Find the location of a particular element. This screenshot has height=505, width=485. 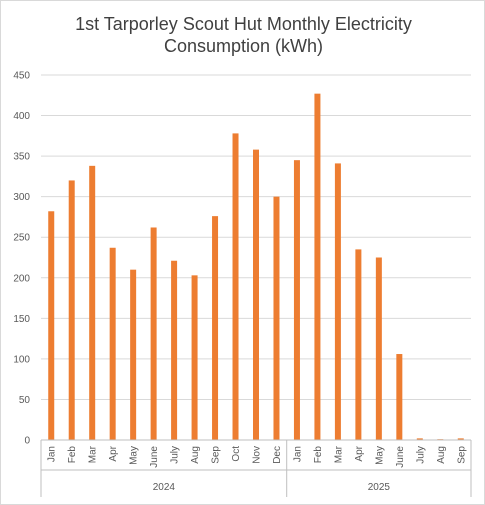

chart-title-line-2: Consumption (kWh) is located at coordinates (243, 46).